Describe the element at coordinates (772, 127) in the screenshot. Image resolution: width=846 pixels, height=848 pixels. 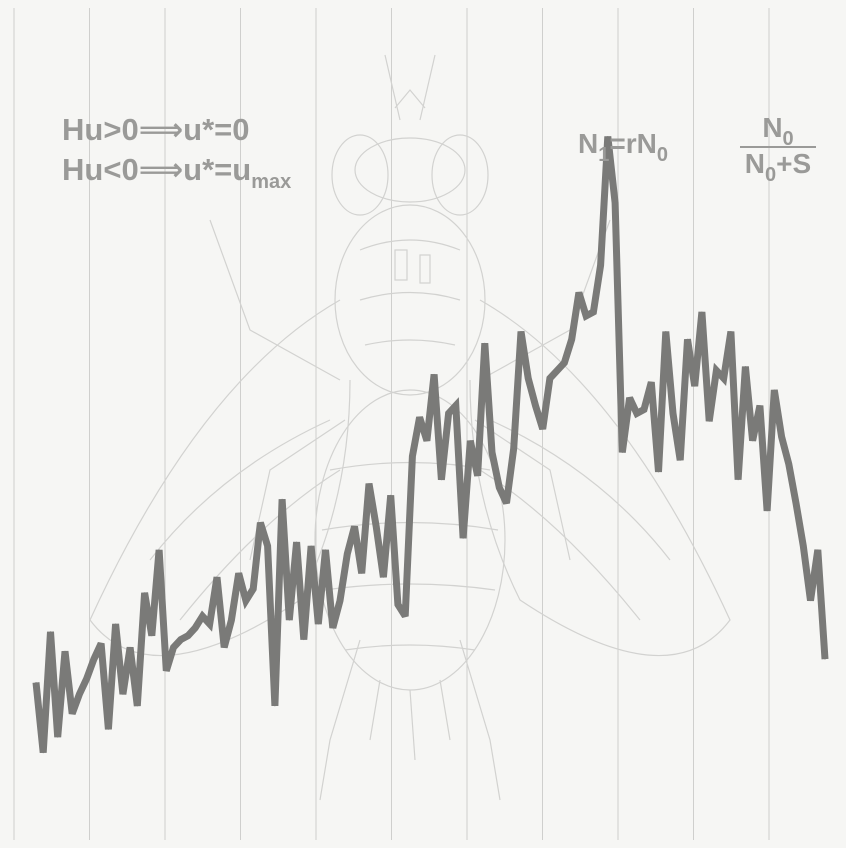
I see `formula-numerator: N` at that location.